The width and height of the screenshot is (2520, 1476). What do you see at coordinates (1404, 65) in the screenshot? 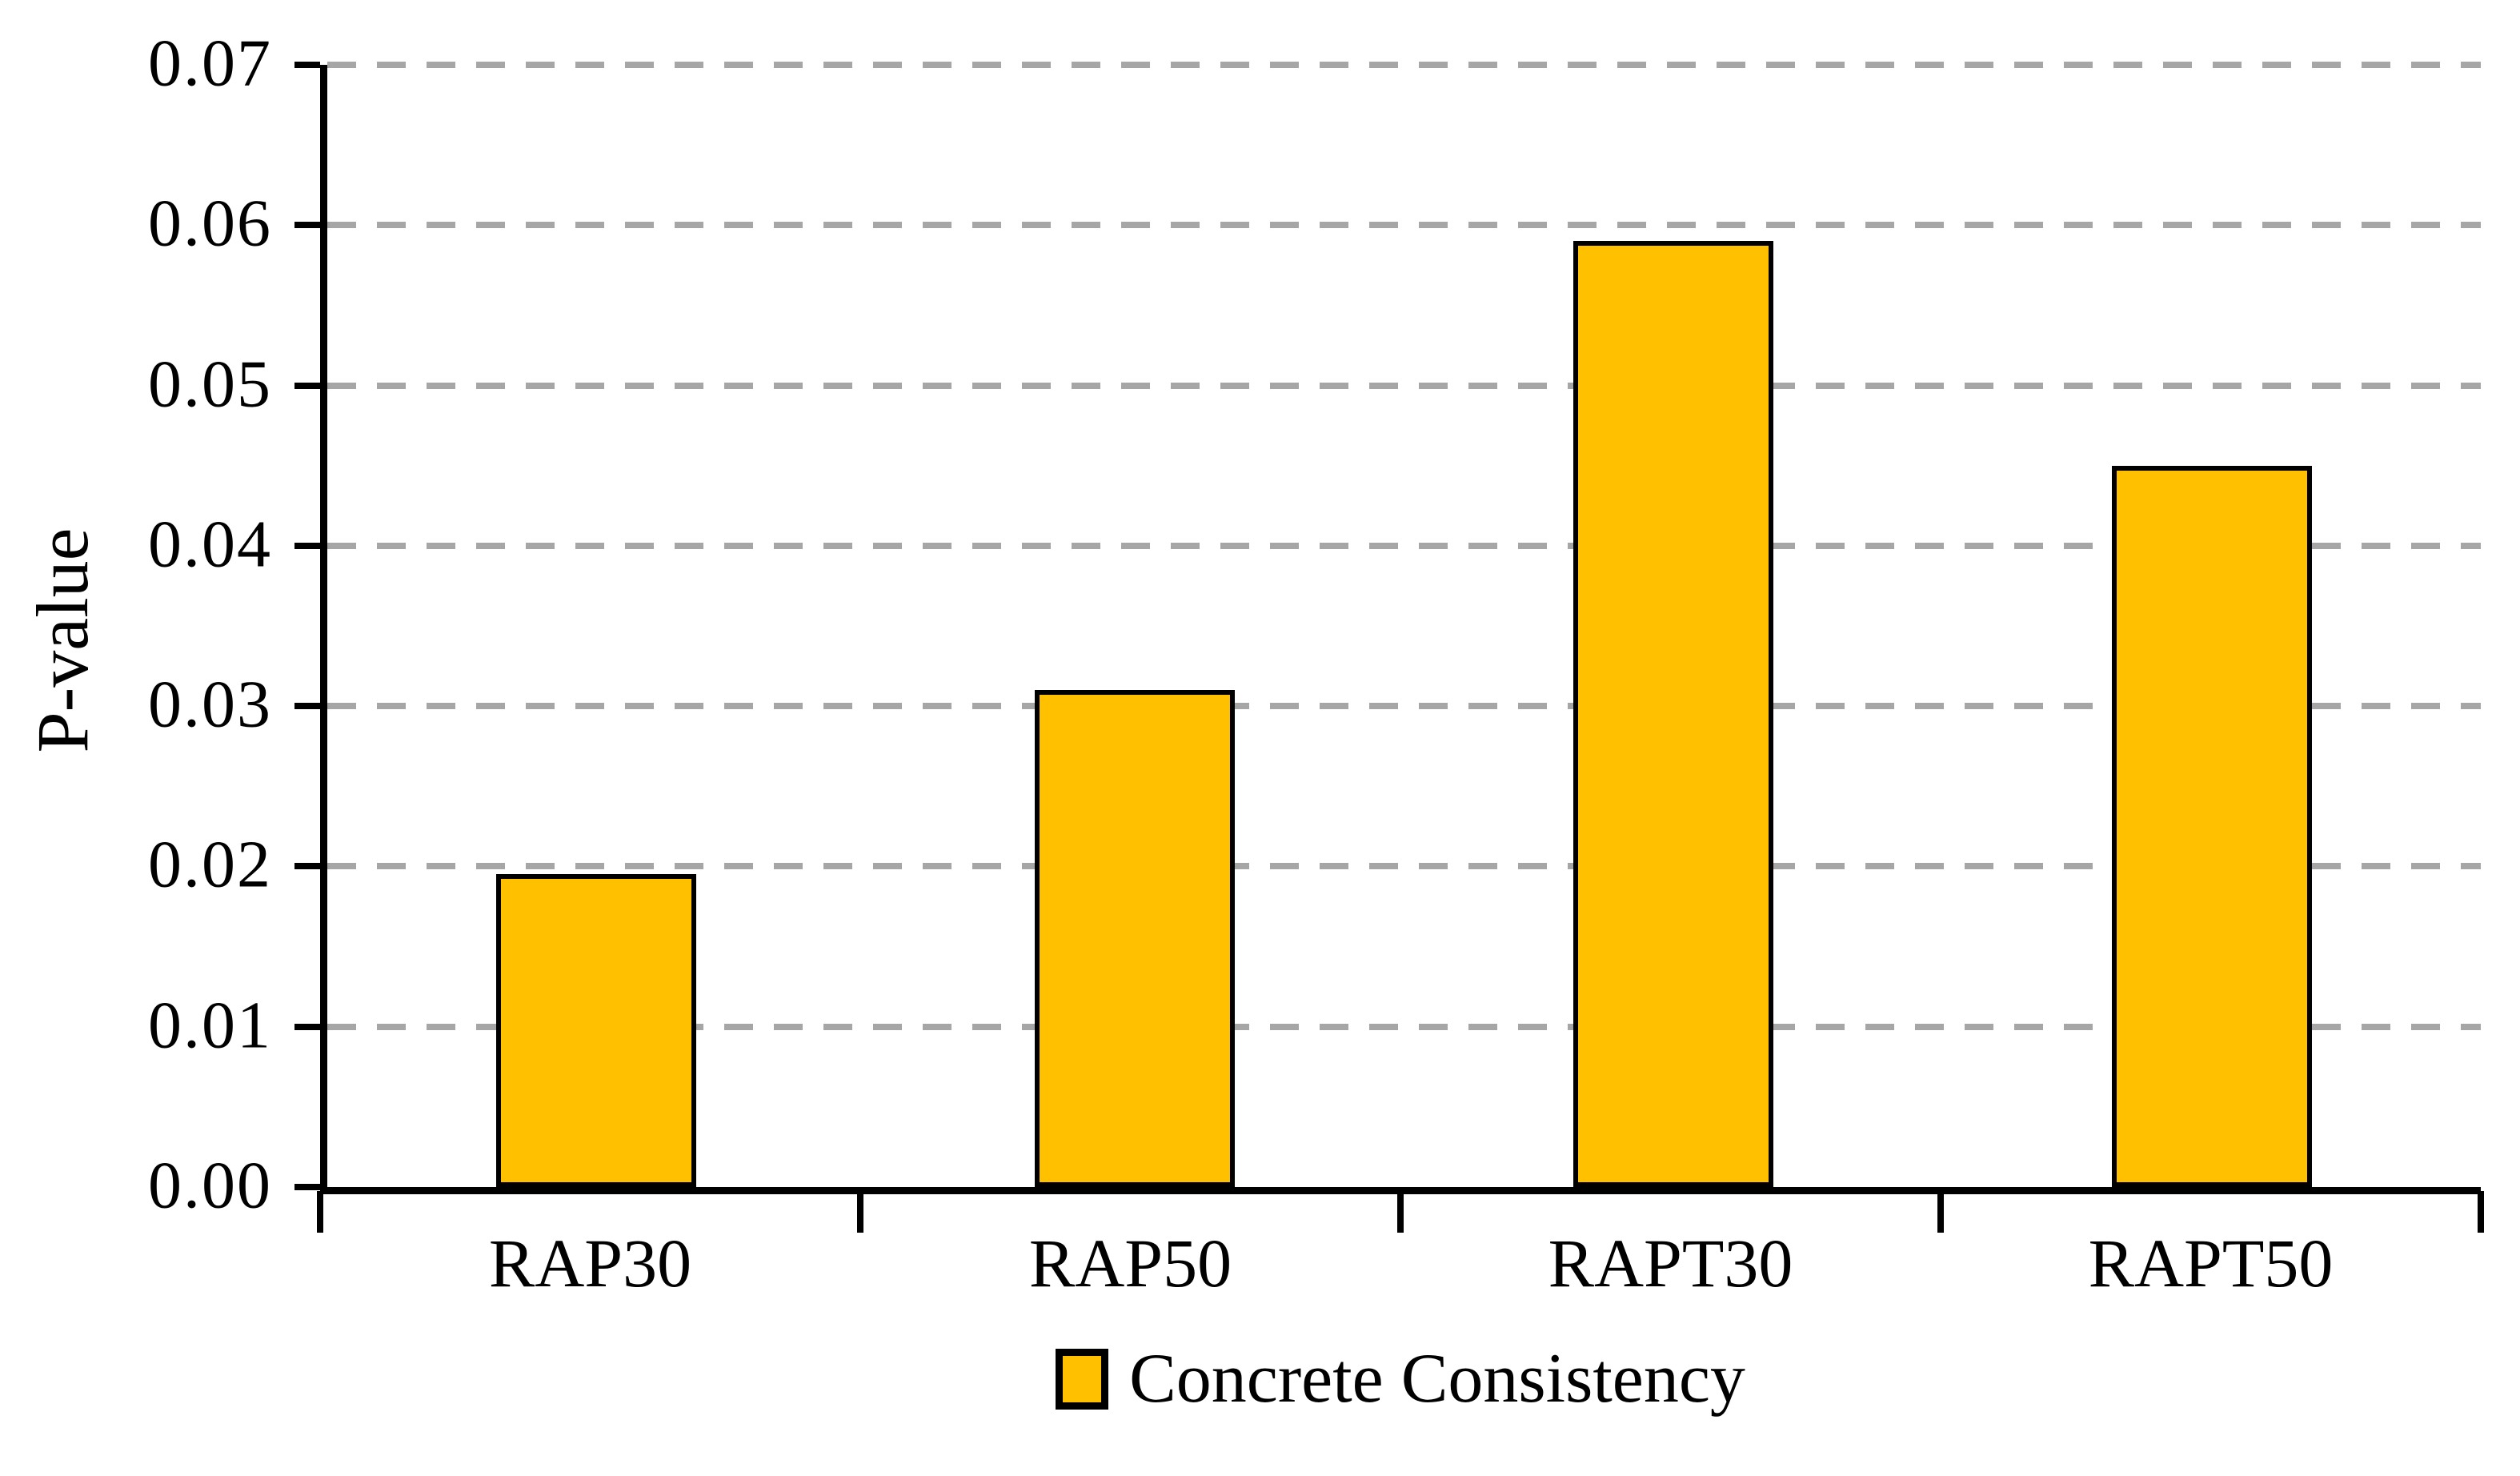
I see `gridline-0.07` at bounding box center [1404, 65].